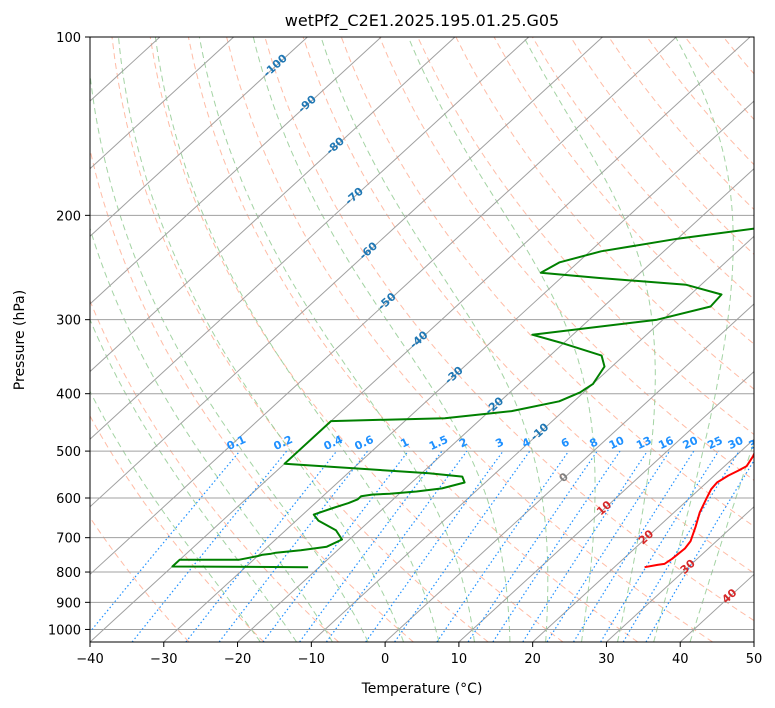  What do you see at coordinates (68, 499) in the screenshot?
I see `y-tick-label: 600` at bounding box center [68, 499].